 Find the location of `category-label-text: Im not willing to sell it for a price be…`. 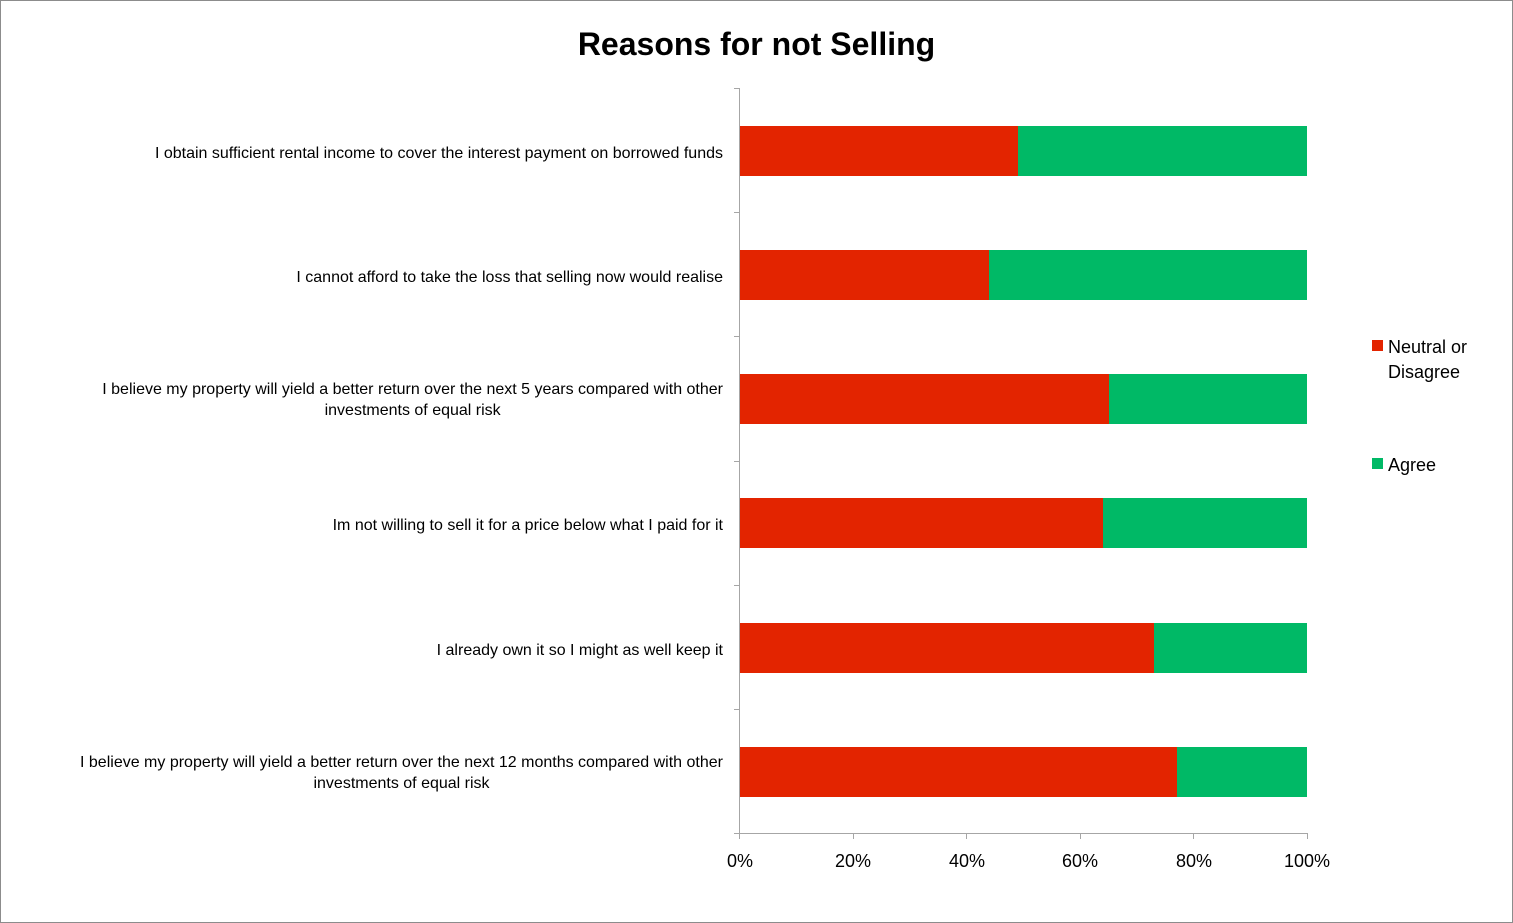

category-label-text: Im not willing to sell it for a price be… is located at coordinates (527, 525).